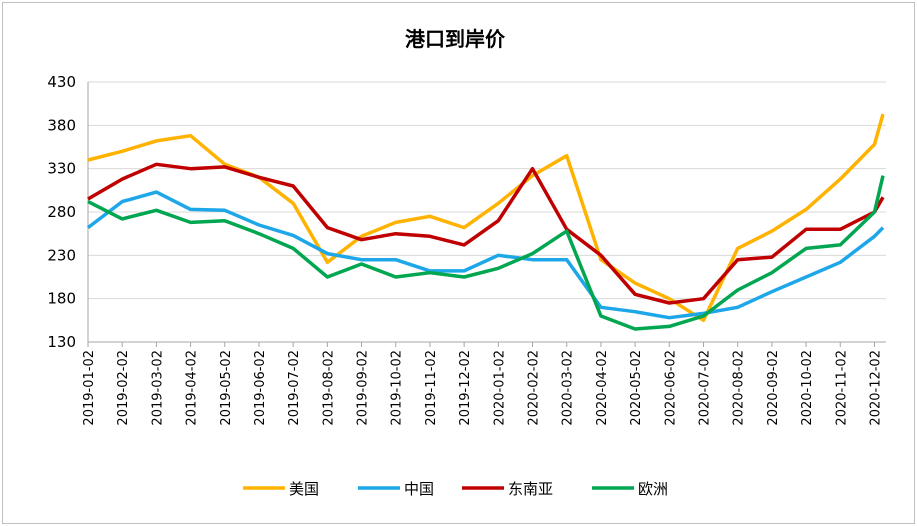 This screenshot has width=917, height=526. What do you see at coordinates (530, 489) in the screenshot?
I see `legend-label: 东南亚` at bounding box center [530, 489].